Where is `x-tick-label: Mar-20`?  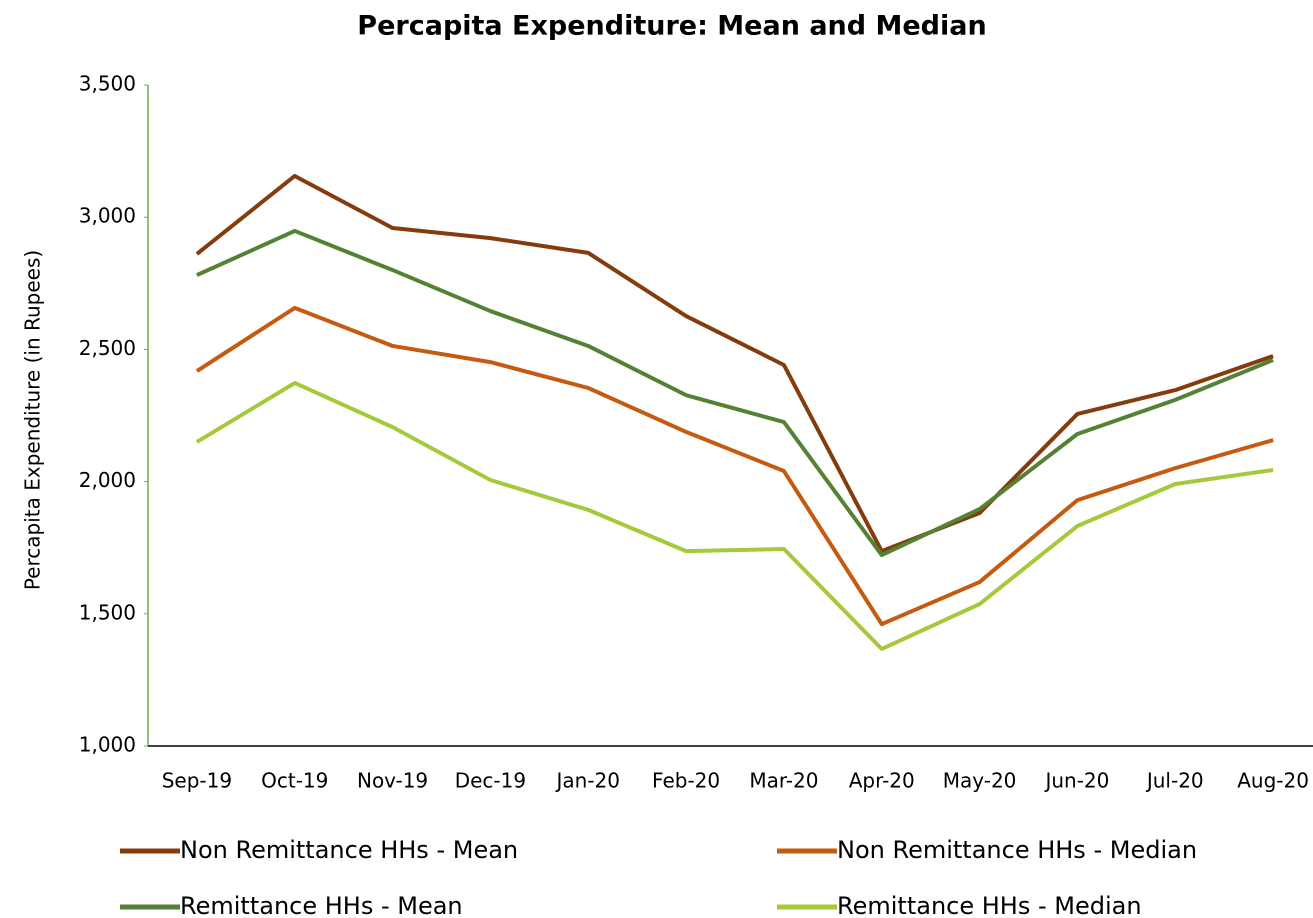 x-tick-label: Mar-20 is located at coordinates (783, 781).